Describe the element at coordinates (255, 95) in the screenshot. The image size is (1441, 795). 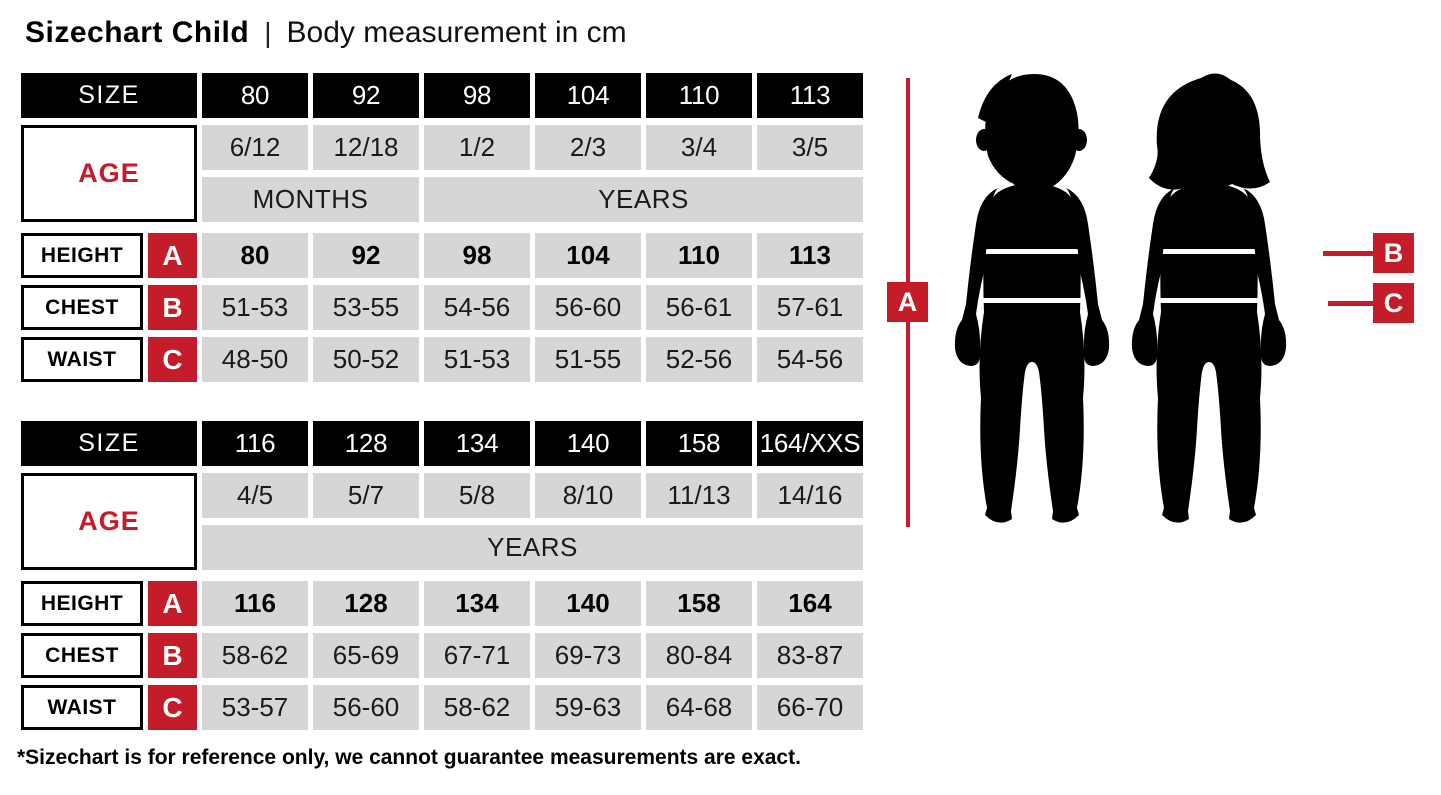
I see `size-value-cell: 80` at that location.